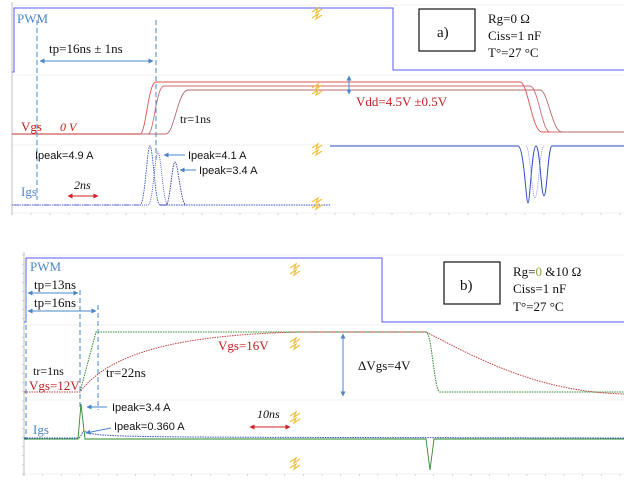  I want to click on panel-a-param-ciss: Ciss=1 nF, so click(514, 35).